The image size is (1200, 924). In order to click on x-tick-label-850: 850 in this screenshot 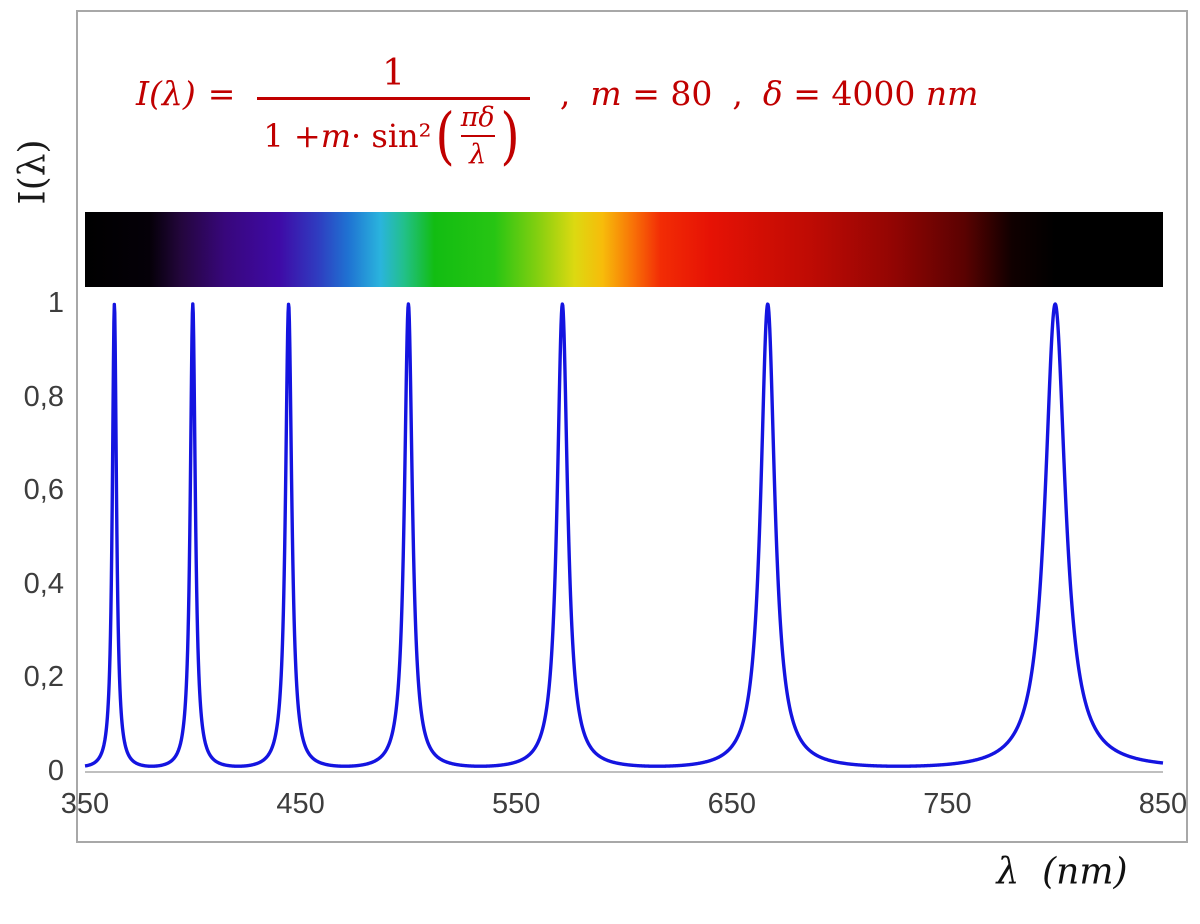, I will do `click(1163, 804)`.